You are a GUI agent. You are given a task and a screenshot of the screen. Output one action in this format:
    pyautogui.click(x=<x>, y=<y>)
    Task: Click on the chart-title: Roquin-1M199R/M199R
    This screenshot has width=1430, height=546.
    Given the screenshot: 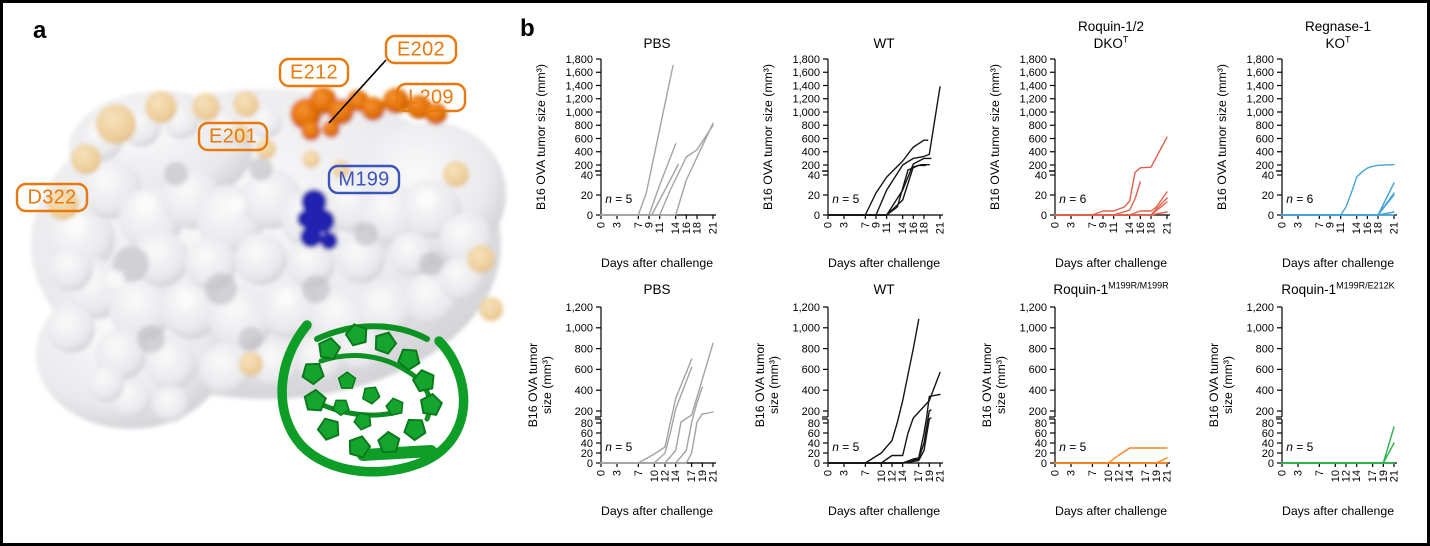 What is the action you would take?
    pyautogui.click(x=1111, y=289)
    